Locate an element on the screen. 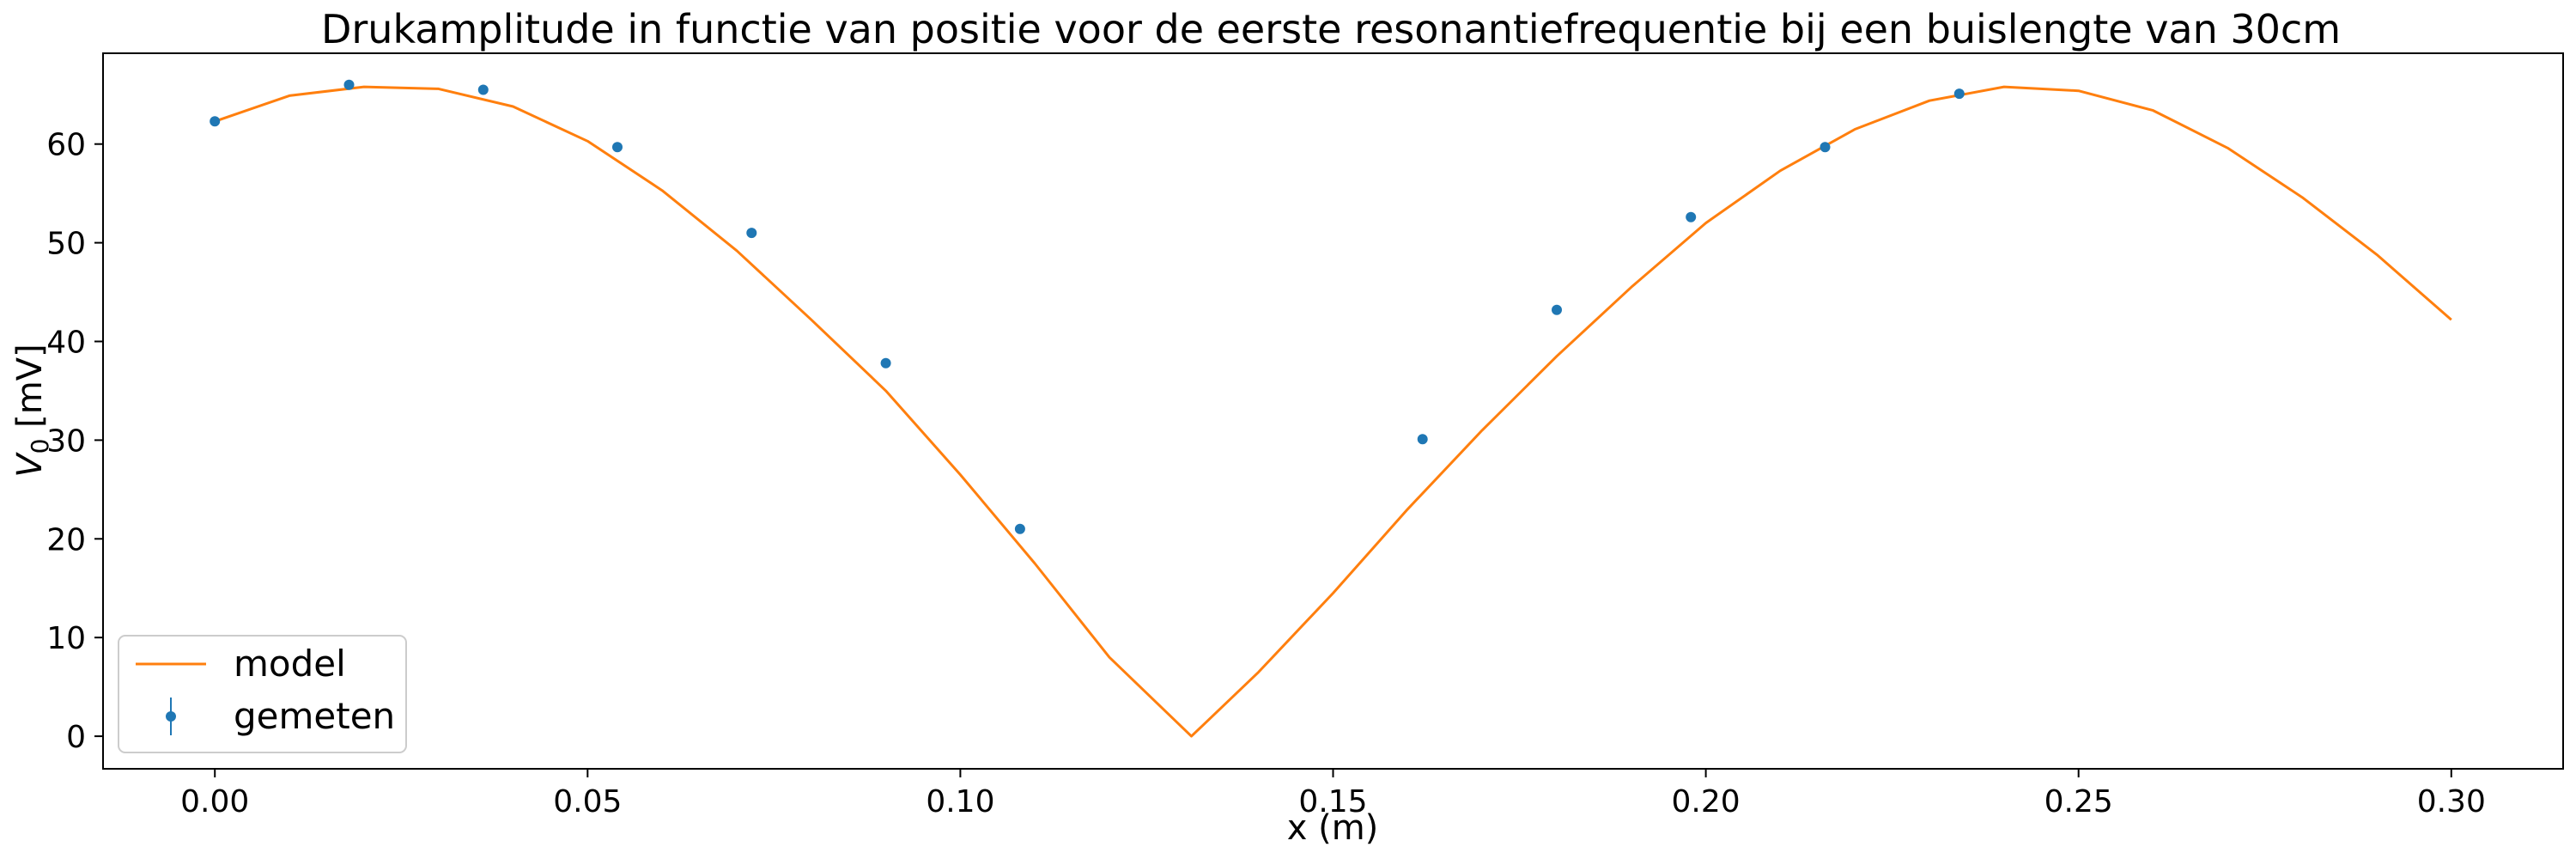 This screenshot has height=859, width=2576. x-tick-label: 0.00 is located at coordinates (214, 801).